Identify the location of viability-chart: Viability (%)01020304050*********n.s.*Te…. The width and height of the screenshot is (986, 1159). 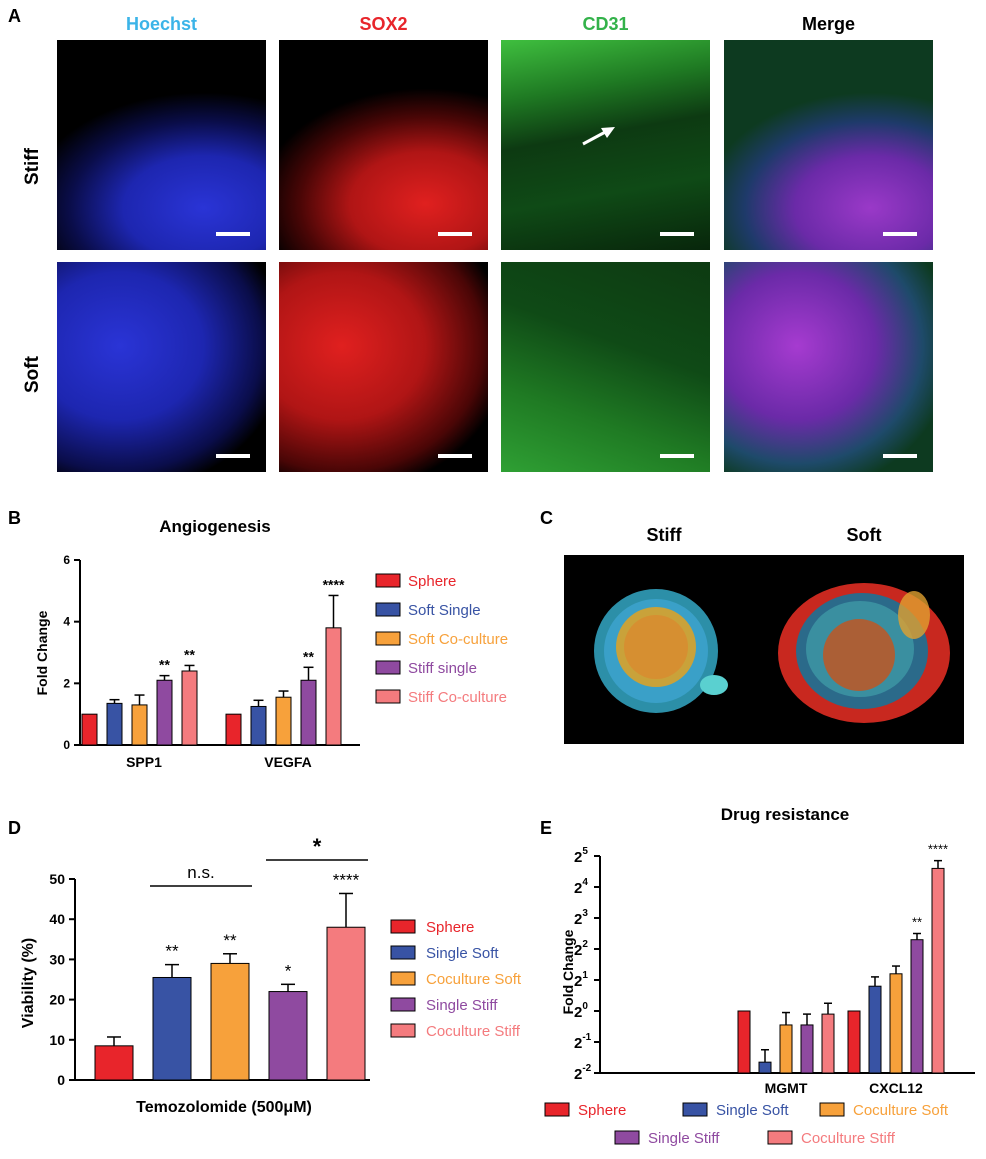
(271, 975).